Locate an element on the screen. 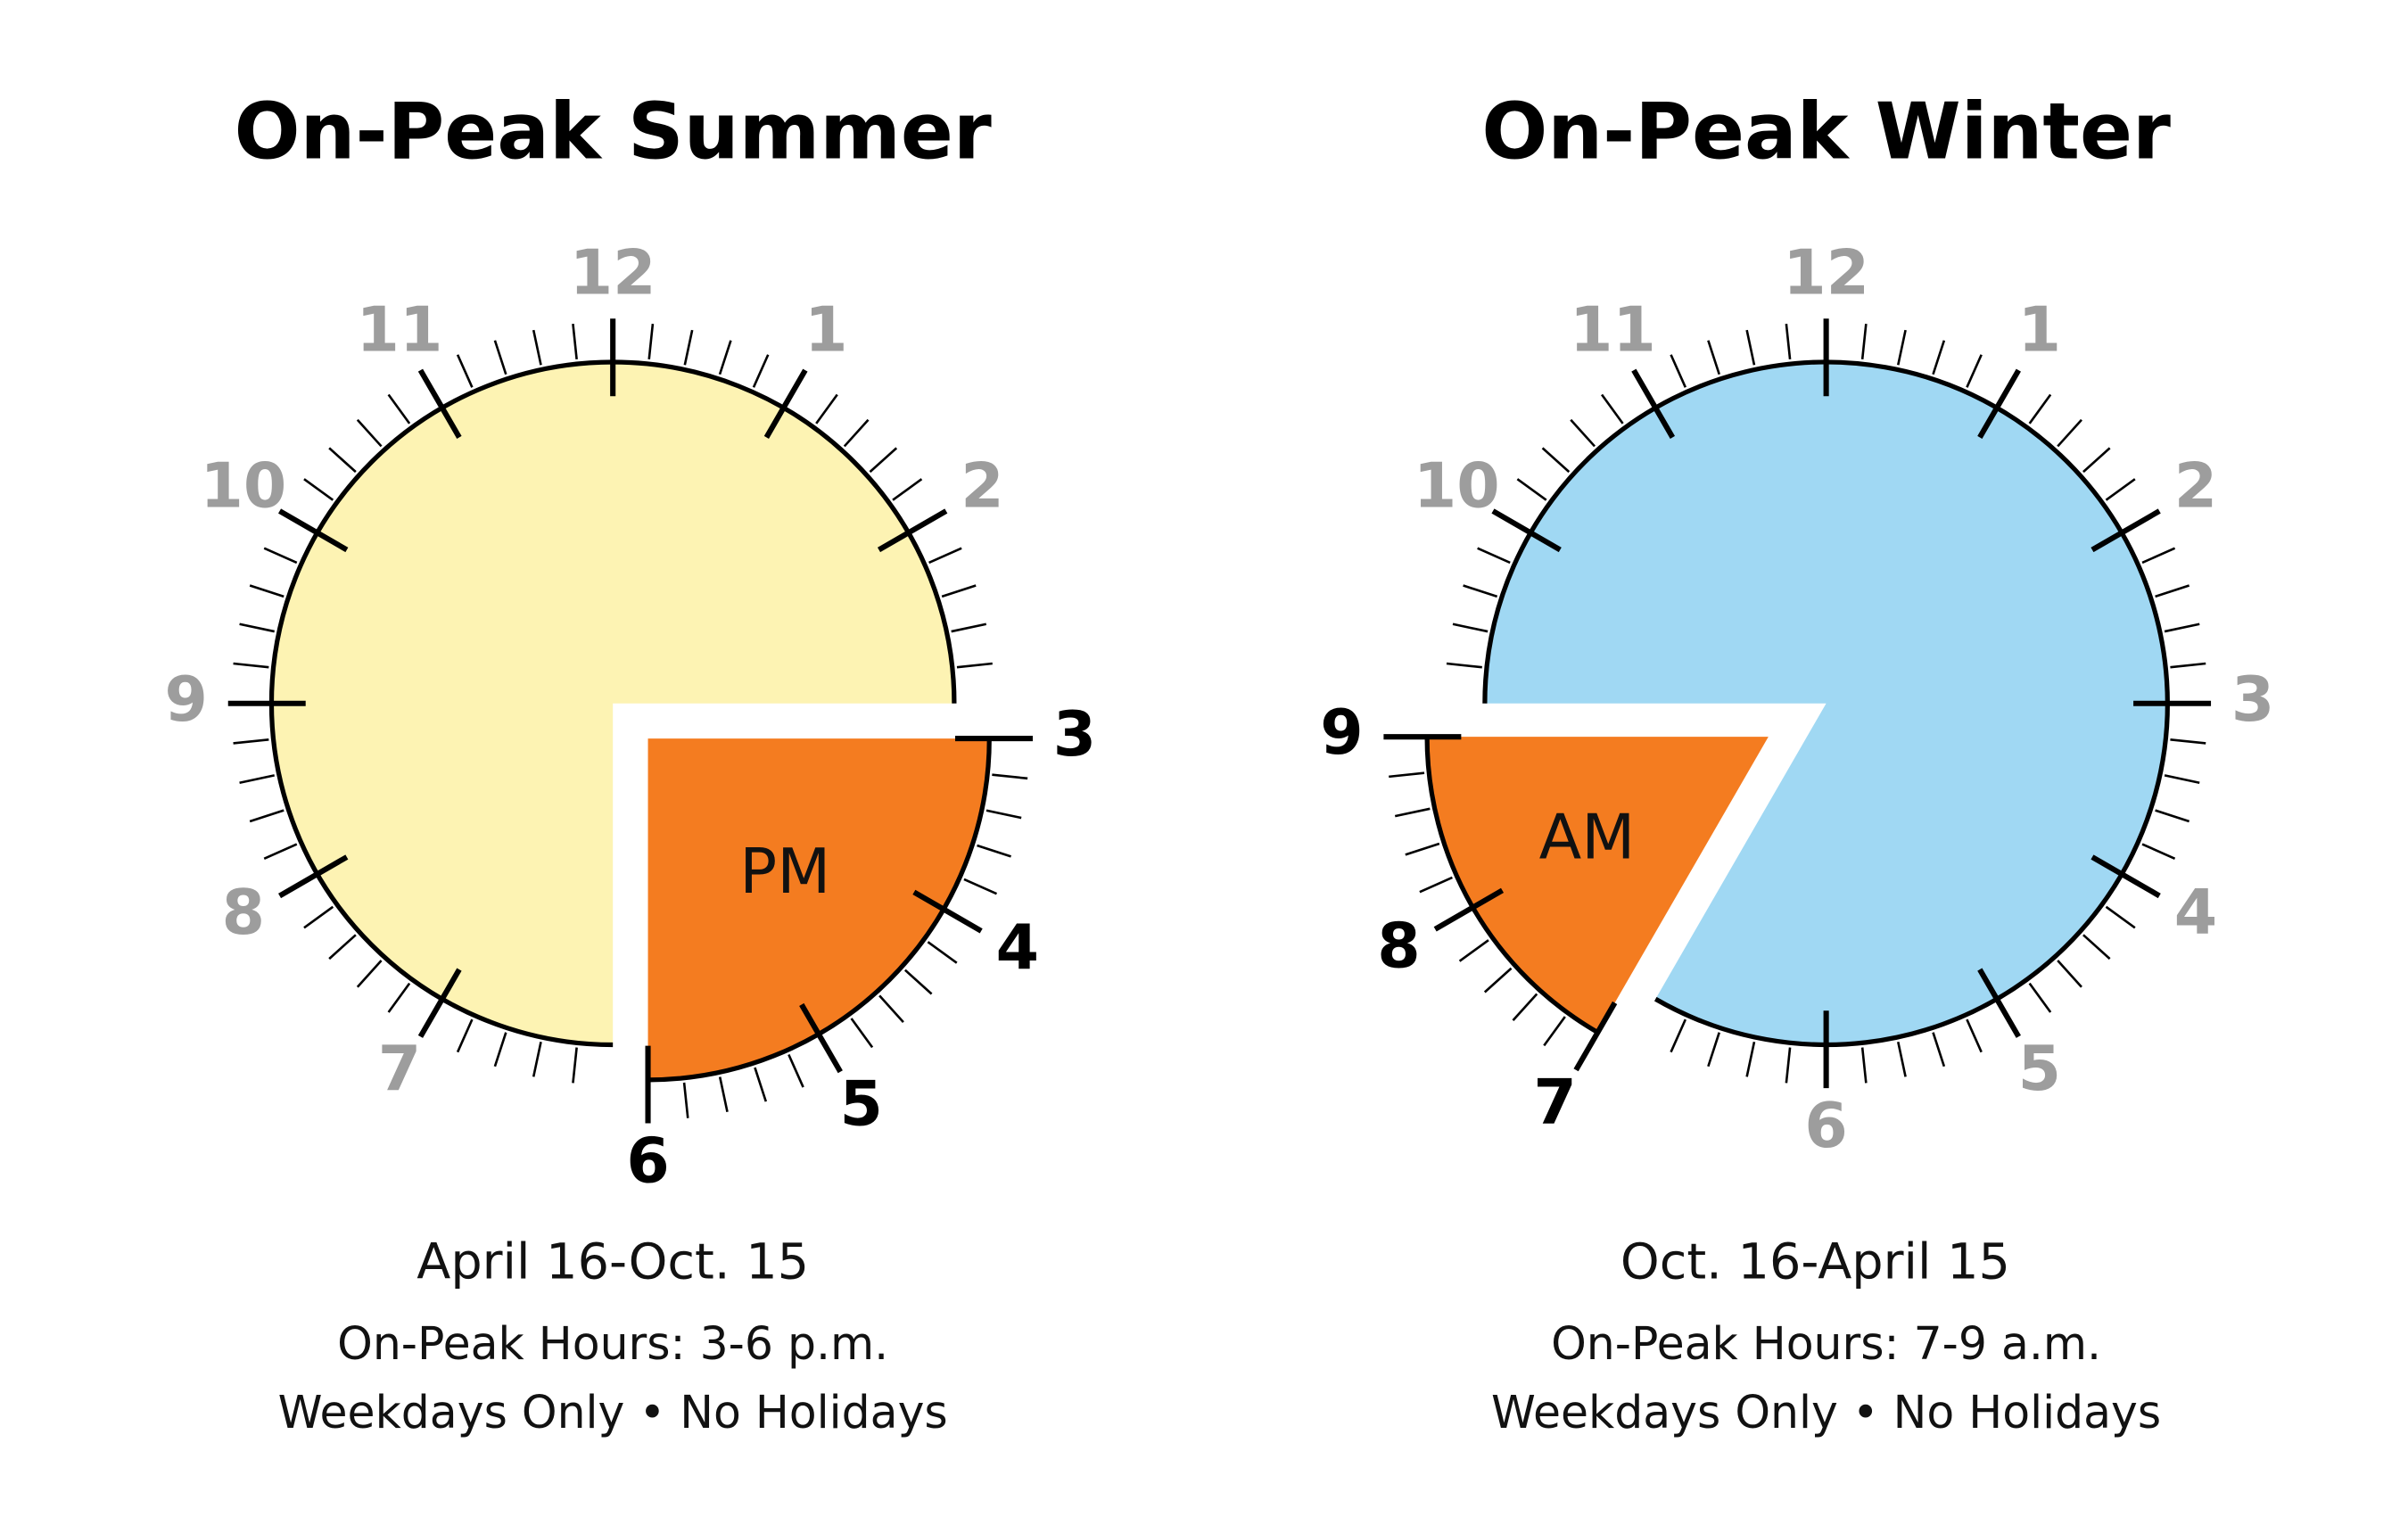  hour-label: 11 is located at coordinates (400, 330).